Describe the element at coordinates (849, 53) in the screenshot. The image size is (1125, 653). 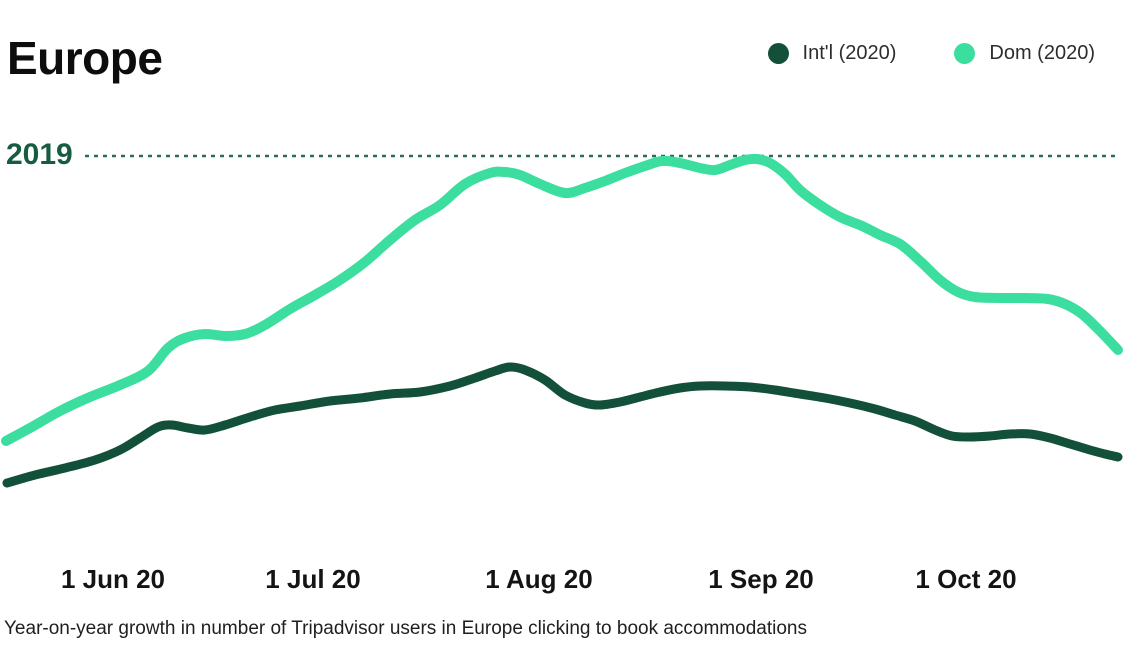
I see `legend-label-intl: Int'l (2020)` at that location.